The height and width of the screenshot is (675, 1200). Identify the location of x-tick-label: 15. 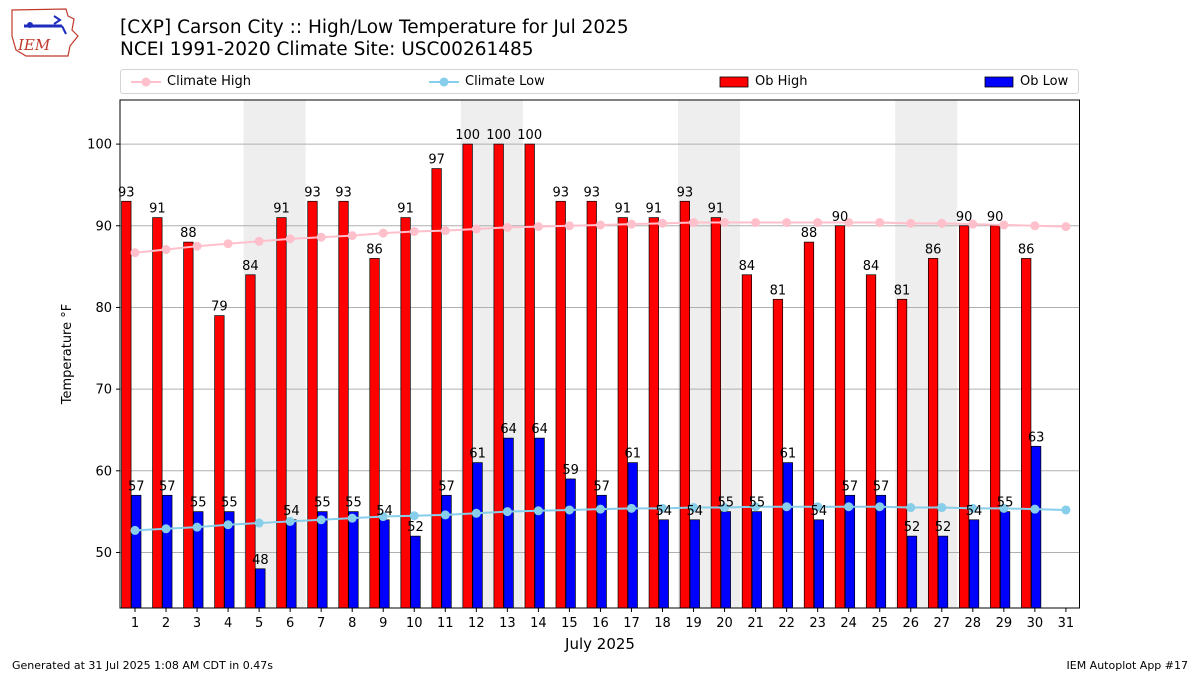
(569, 623).